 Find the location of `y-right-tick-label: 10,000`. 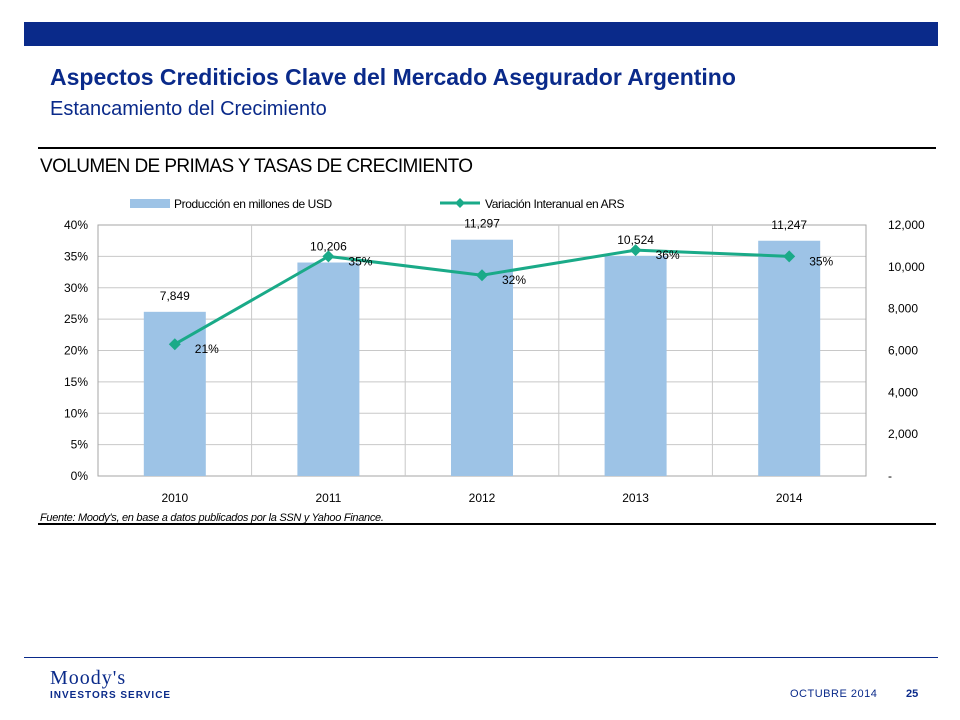

y-right-tick-label: 10,000 is located at coordinates (906, 267).